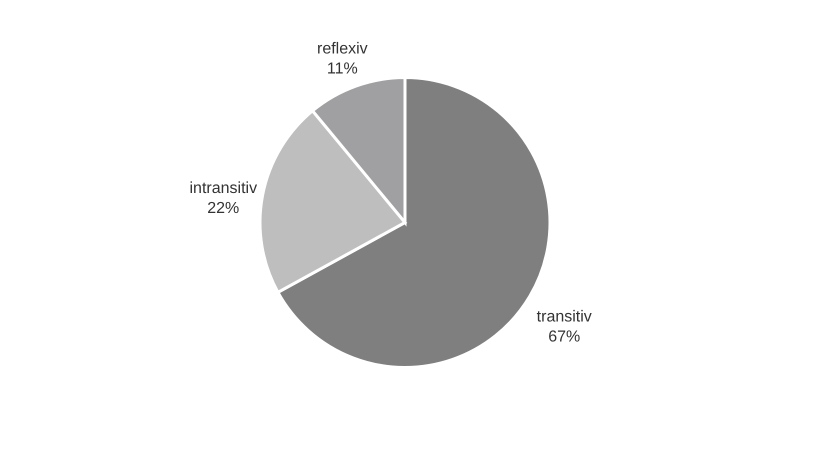  I want to click on data-label: 67%, so click(564, 337).